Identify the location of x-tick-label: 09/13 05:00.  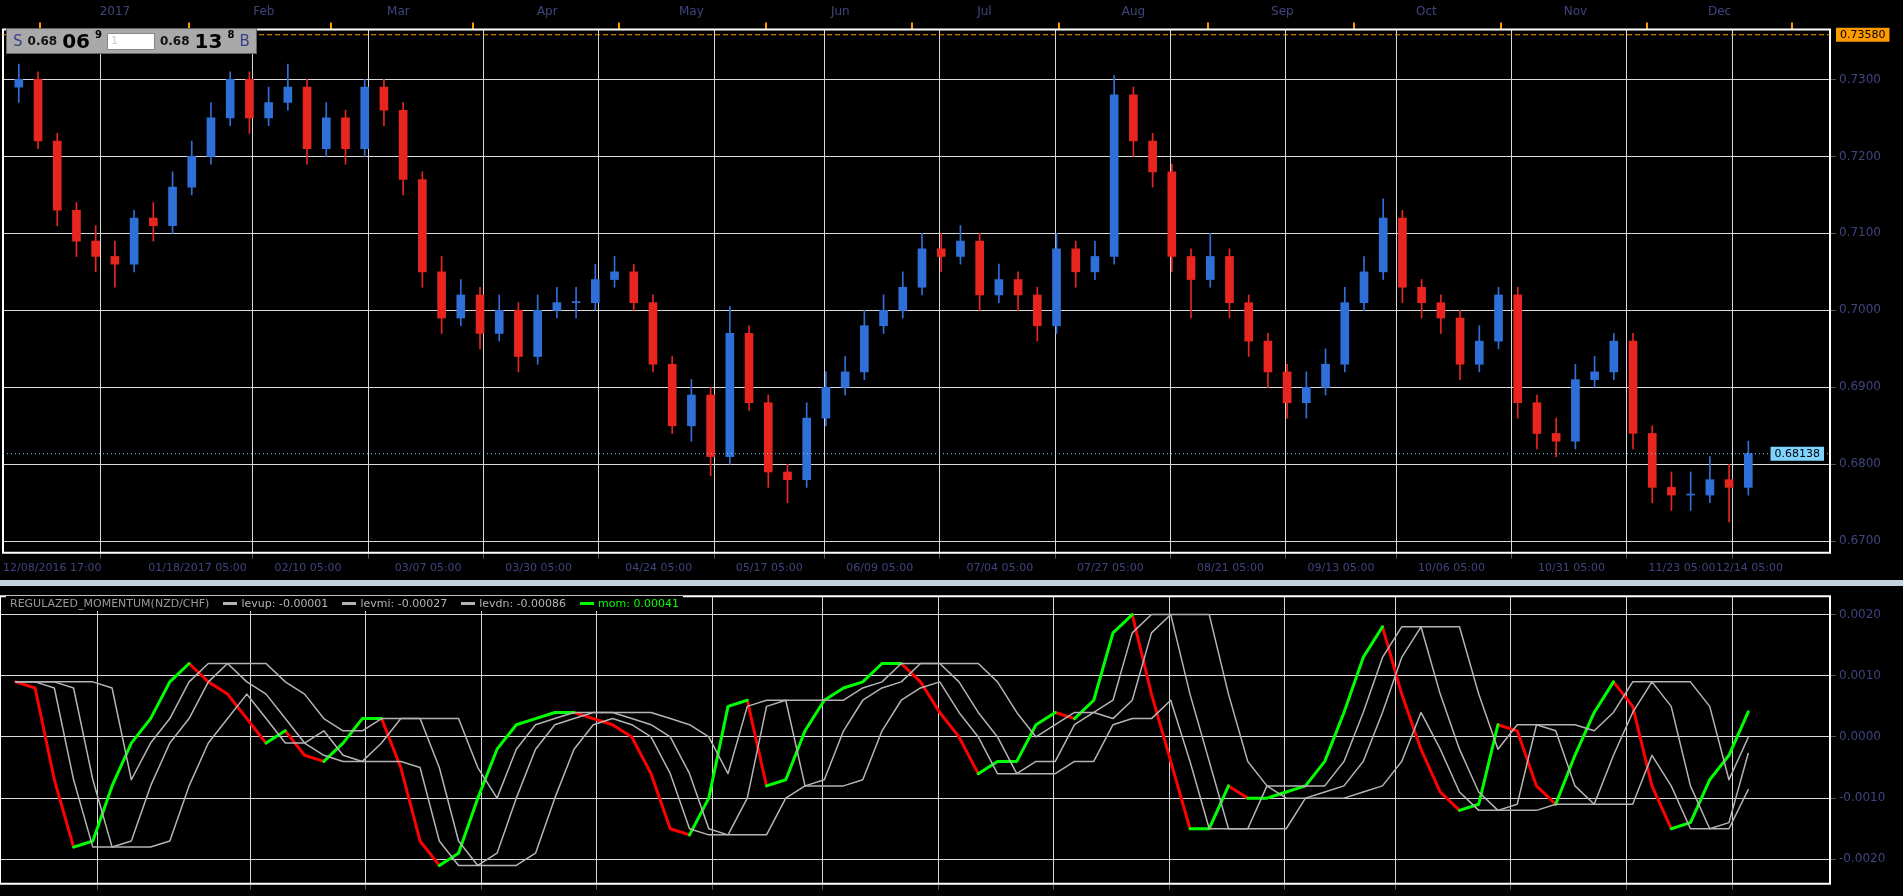
(1341, 568).